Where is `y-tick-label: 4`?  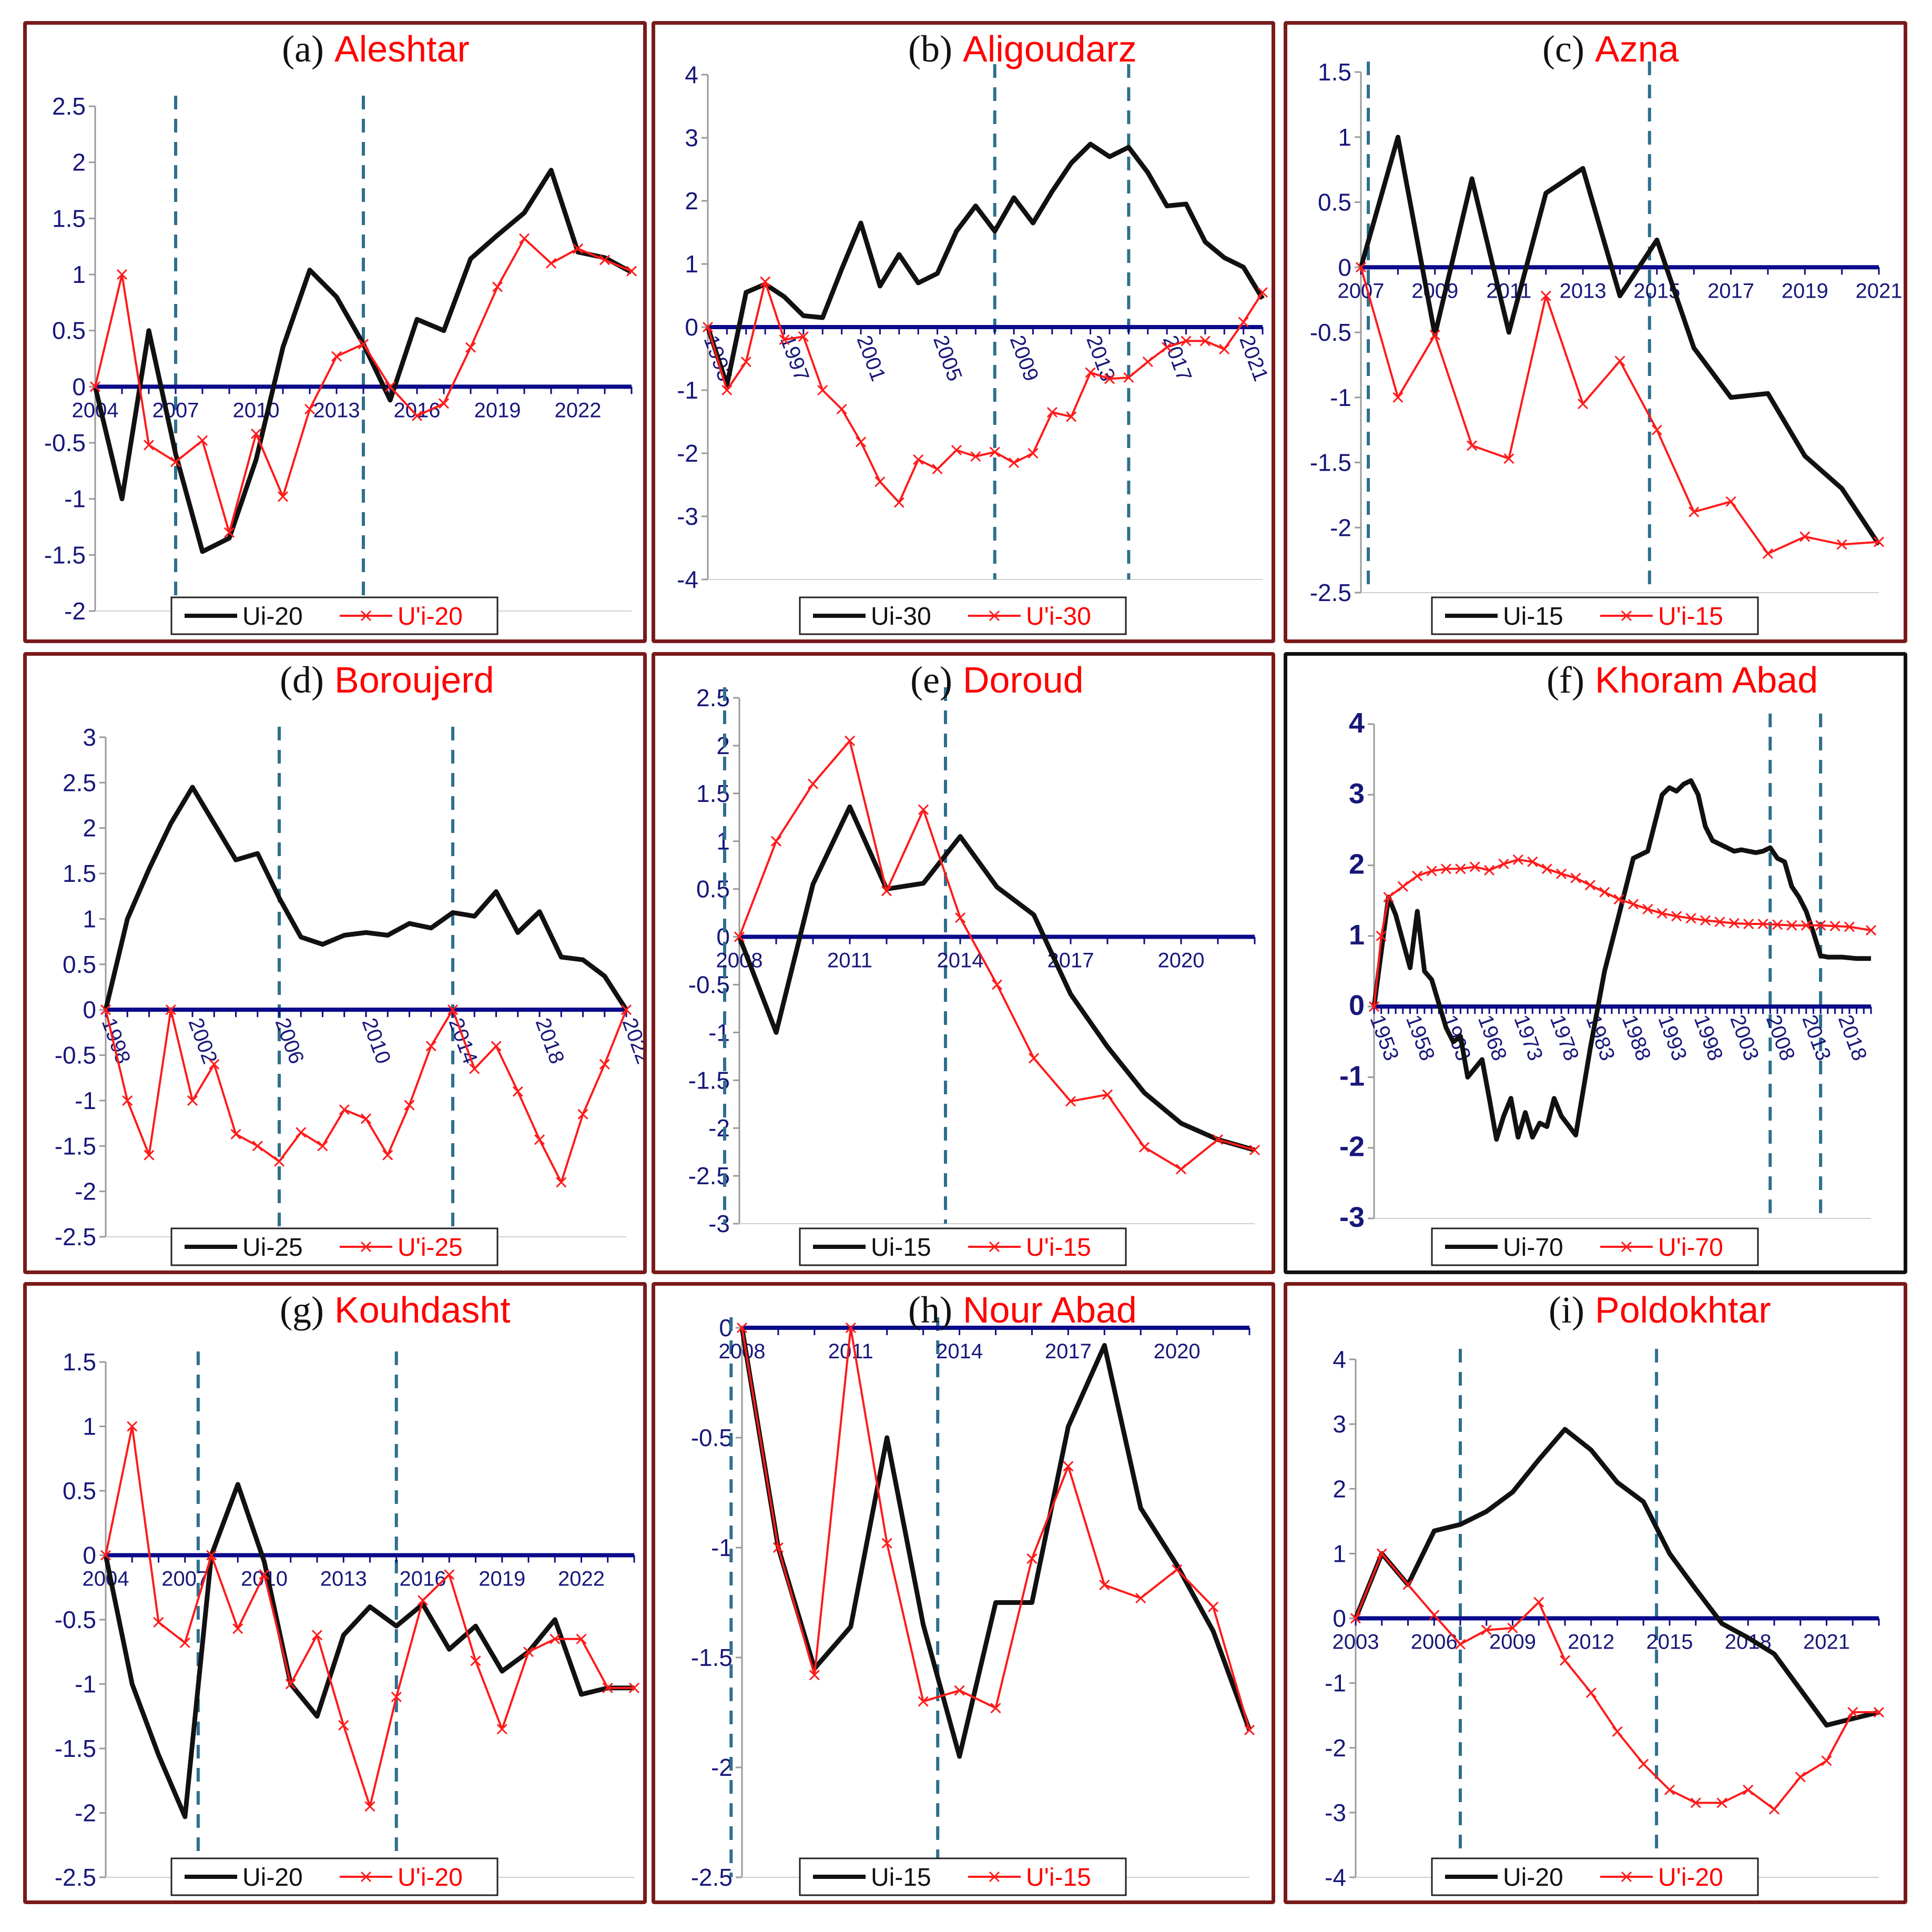 y-tick-label: 4 is located at coordinates (691, 74).